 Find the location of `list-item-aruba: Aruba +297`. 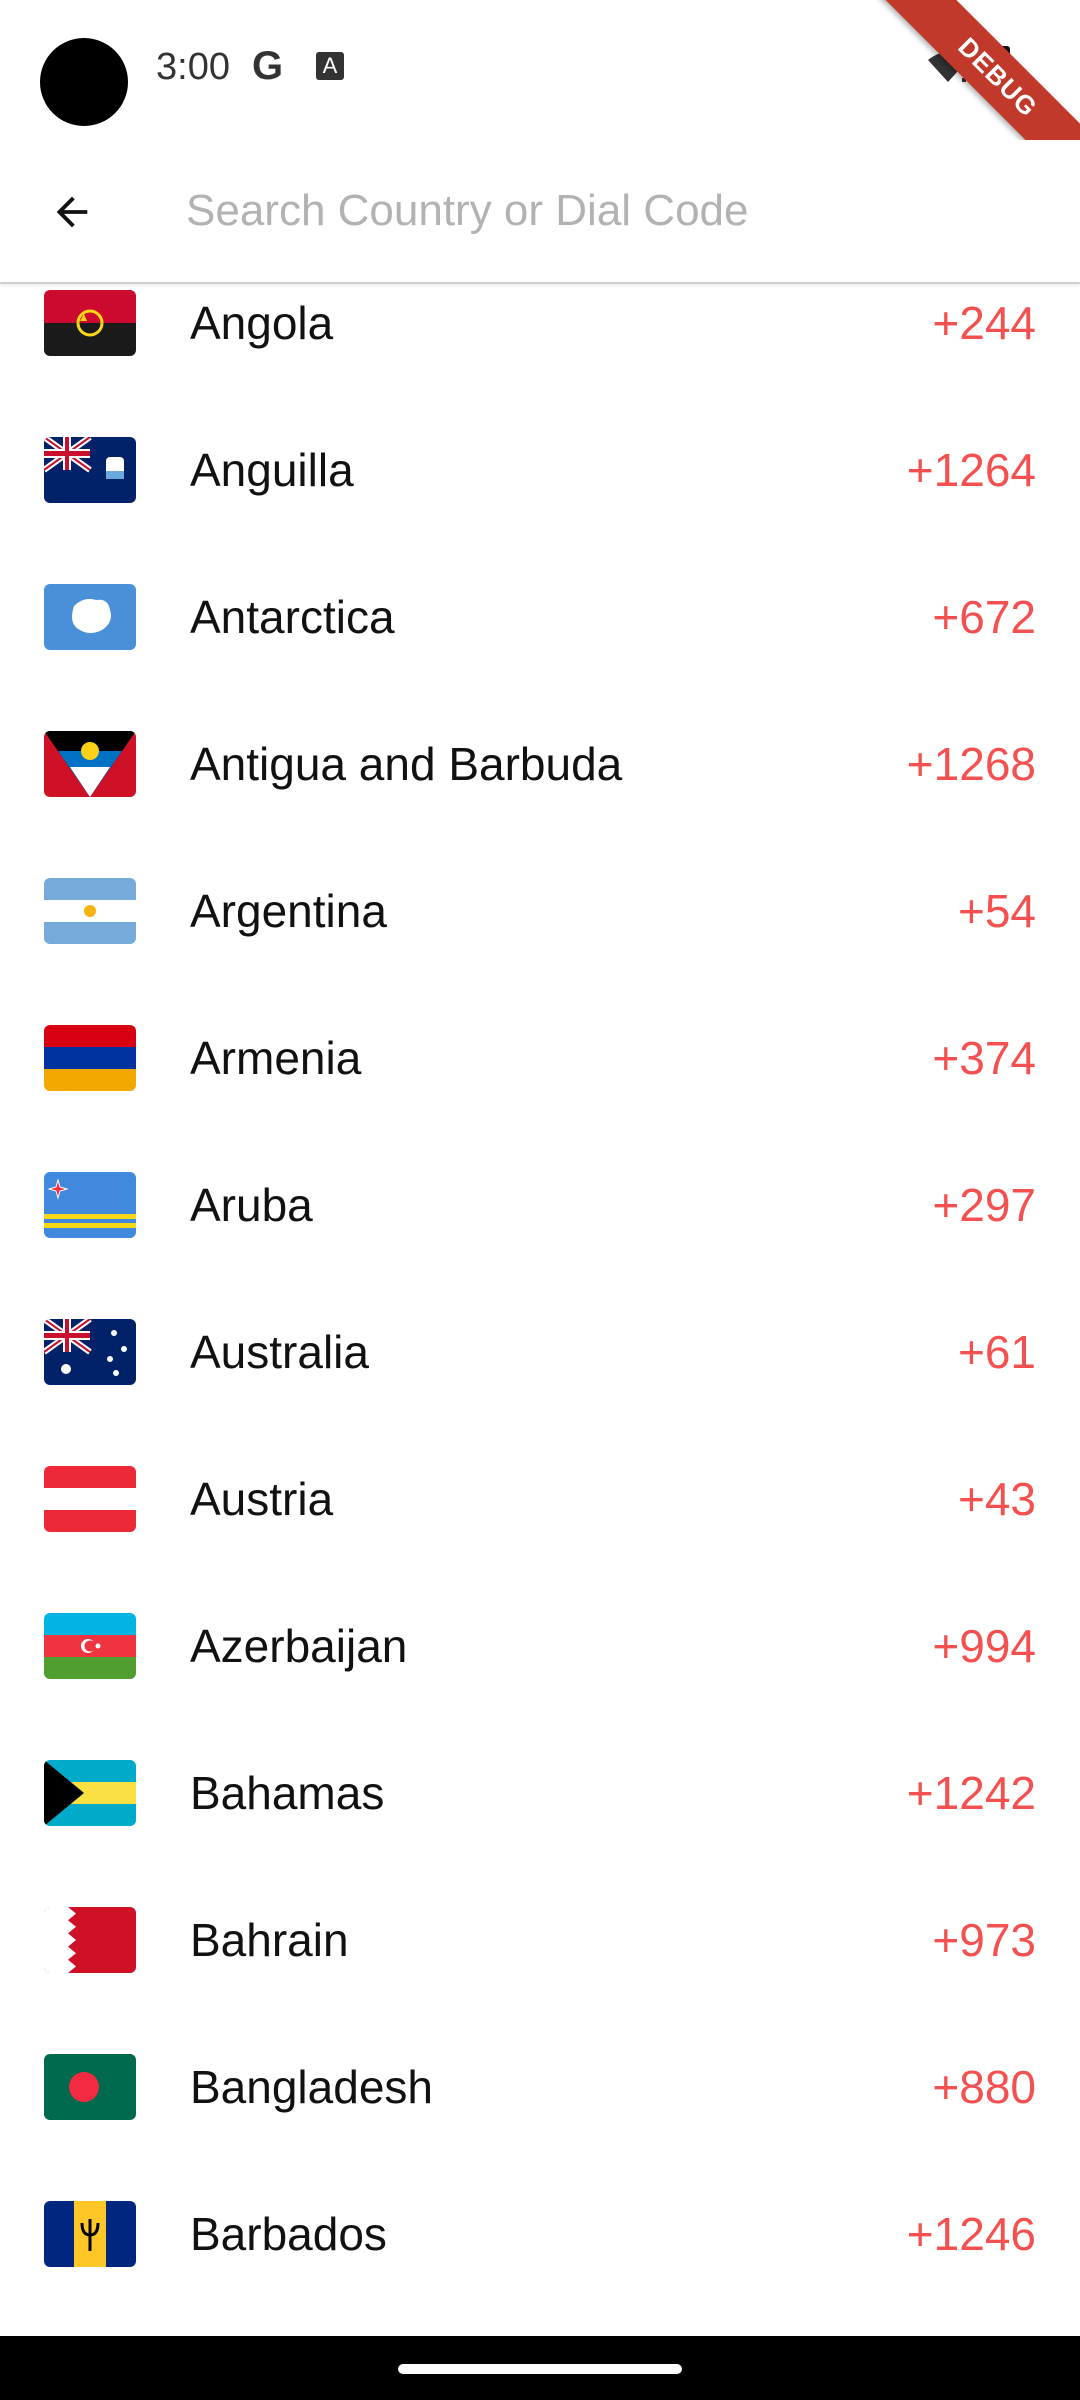

list-item-aruba: Aruba +297 is located at coordinates (540, 1205).